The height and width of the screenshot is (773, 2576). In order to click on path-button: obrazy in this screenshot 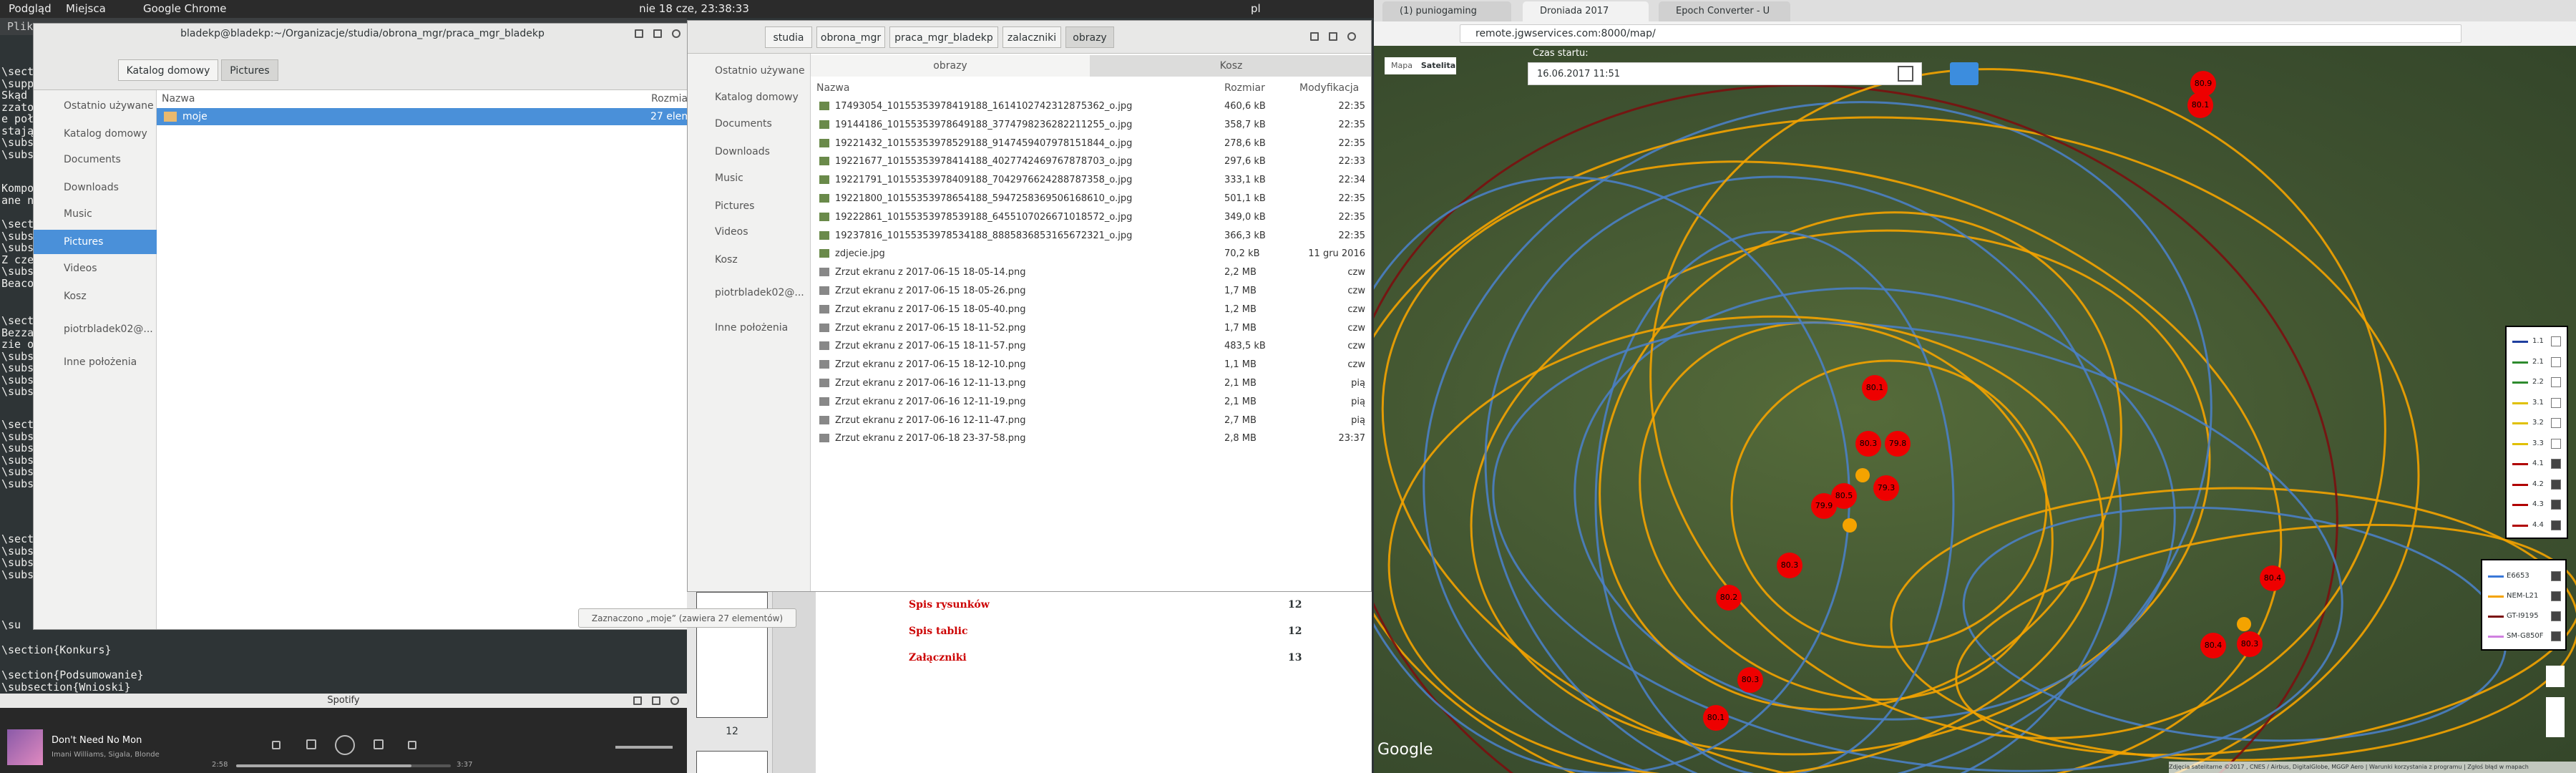, I will do `click(1089, 37)`.